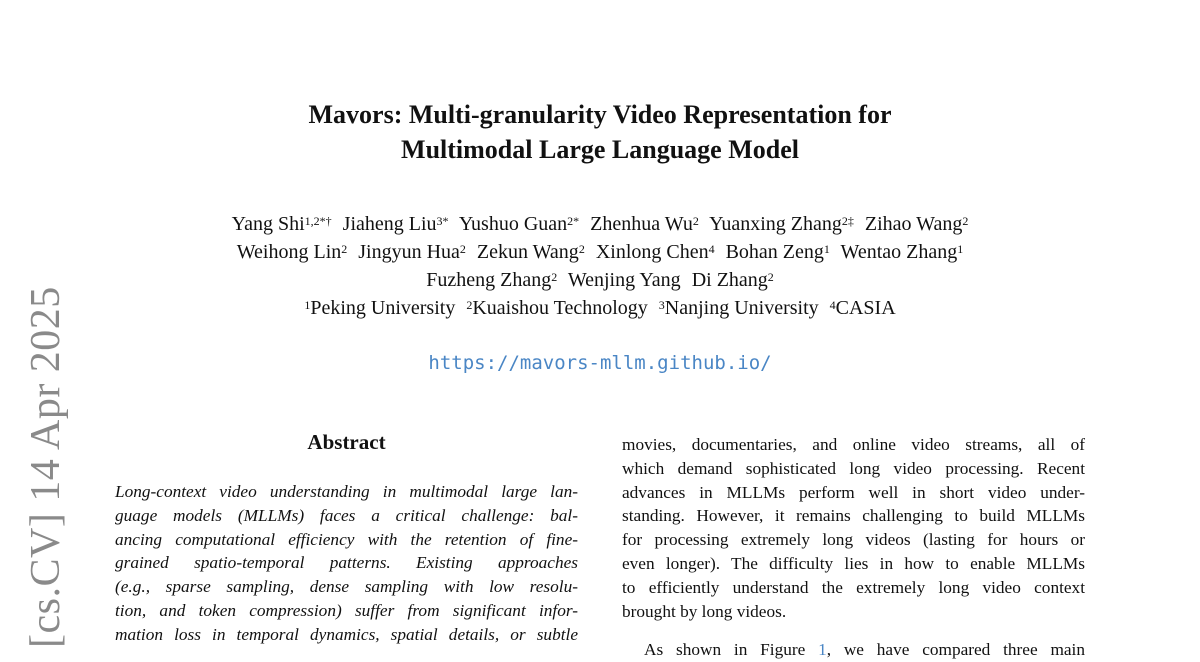 The image size is (1200, 662). I want to click on title-line: Multimodal Large Language Model, so click(600, 149).